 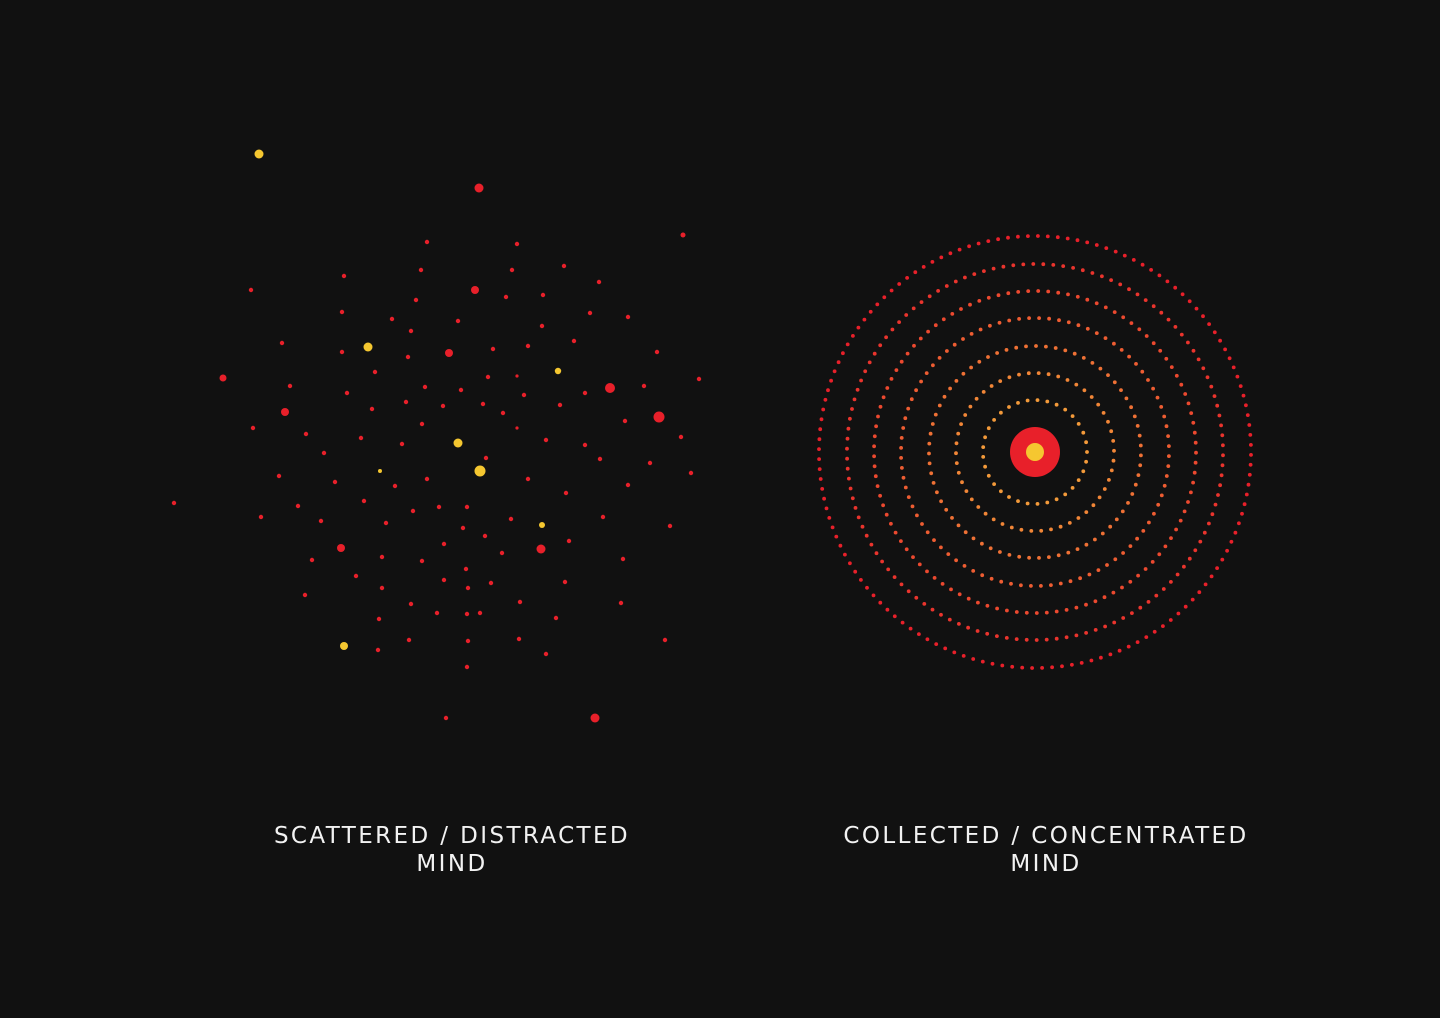 I want to click on concentric-dot-rings, so click(x=1035, y=452).